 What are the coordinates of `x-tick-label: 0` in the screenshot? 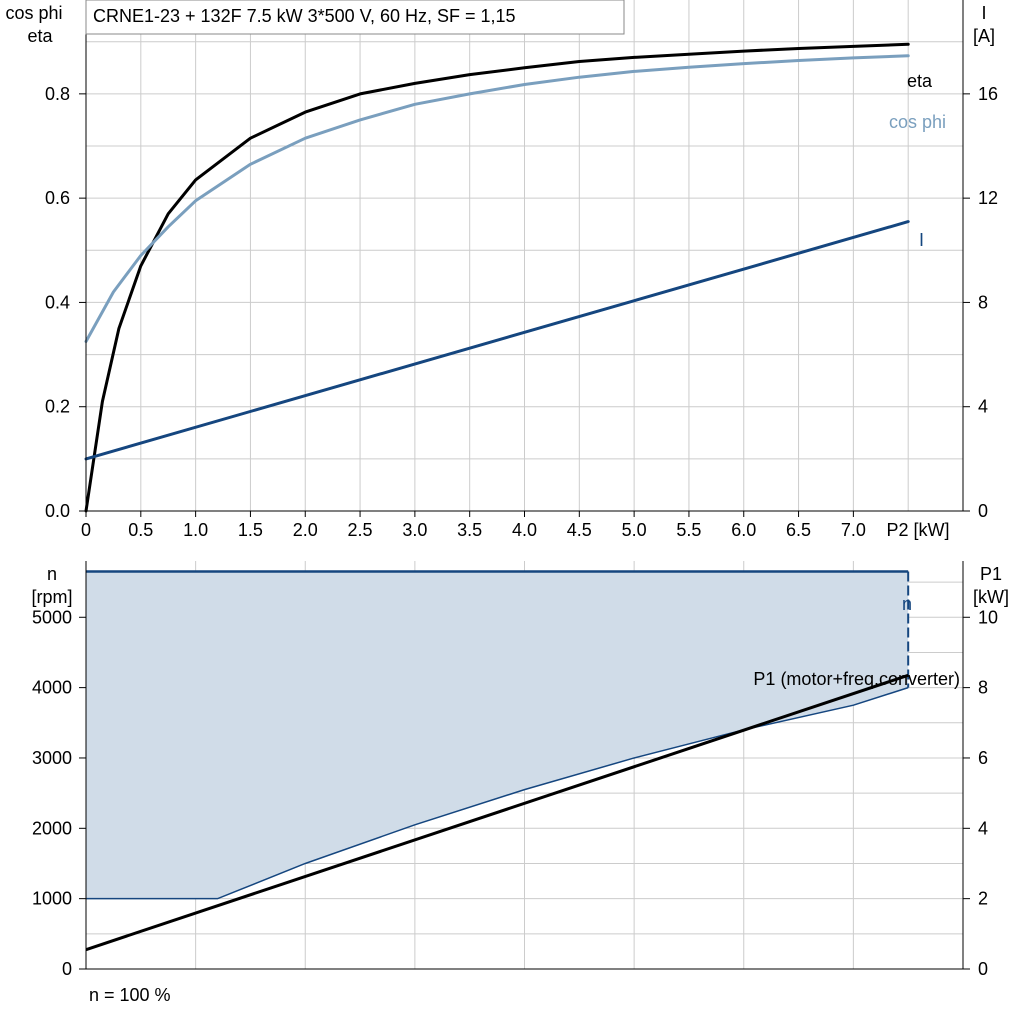 It's located at (86, 530).